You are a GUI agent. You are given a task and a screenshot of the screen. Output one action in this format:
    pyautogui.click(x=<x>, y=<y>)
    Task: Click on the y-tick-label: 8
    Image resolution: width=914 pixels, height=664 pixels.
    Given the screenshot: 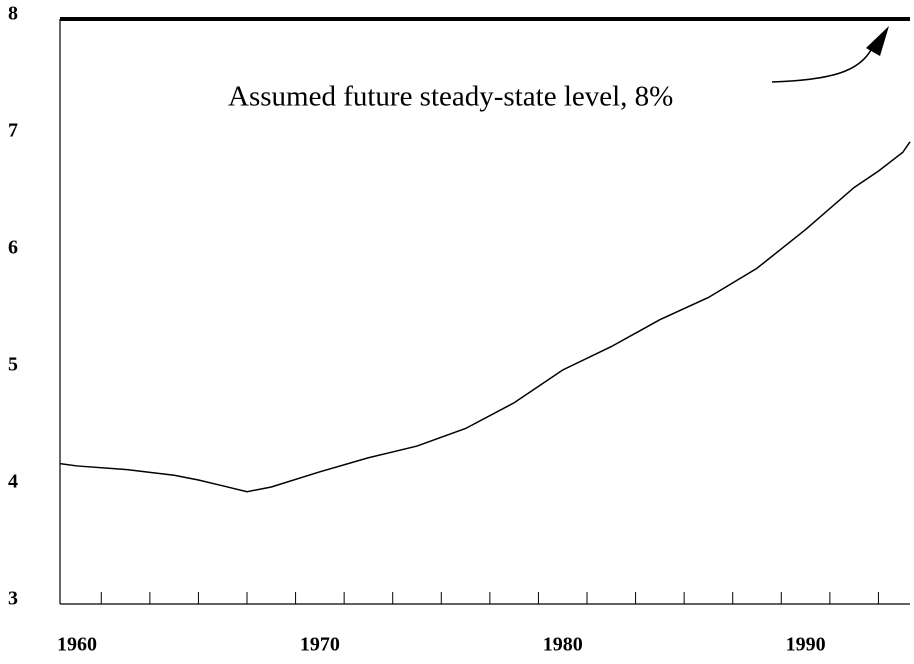 What is the action you would take?
    pyautogui.click(x=13, y=14)
    